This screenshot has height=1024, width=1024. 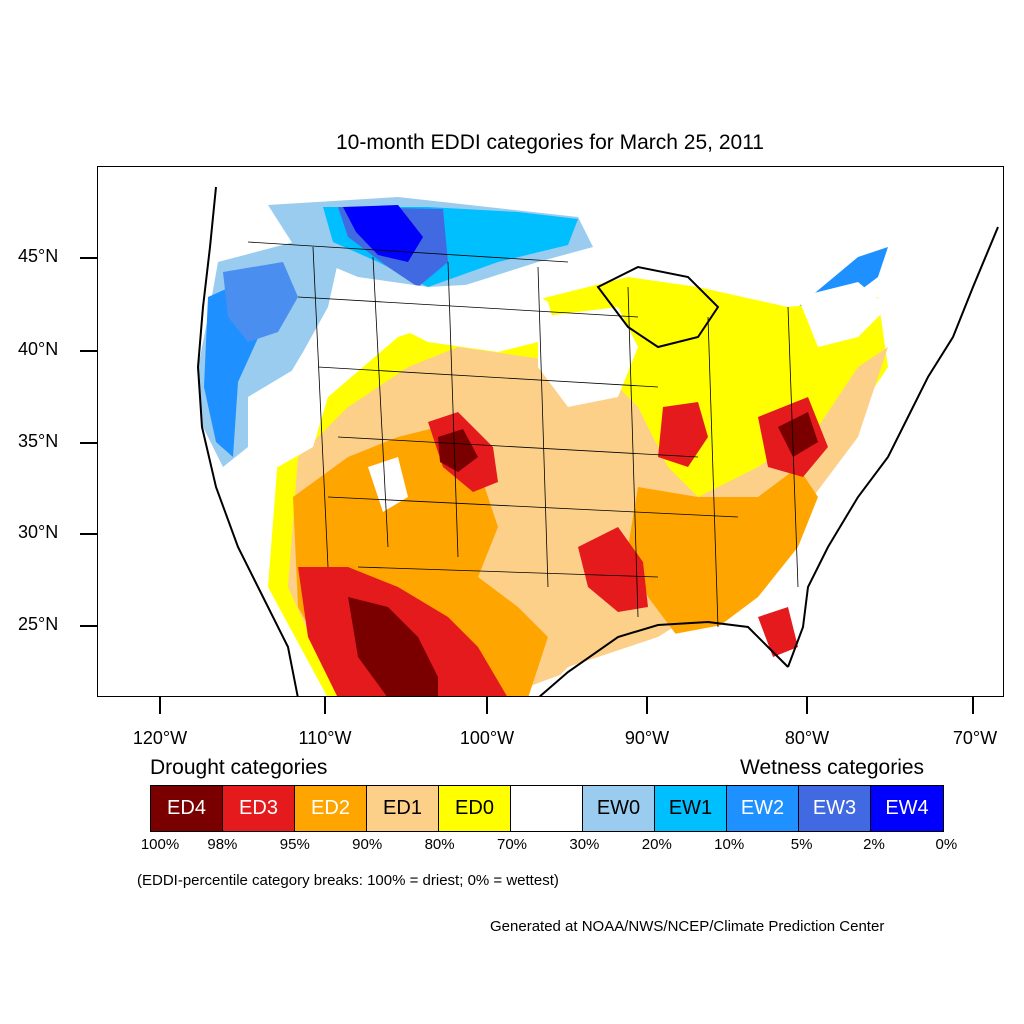 I want to click on legend-box-ed3: ED3, so click(x=259, y=808).